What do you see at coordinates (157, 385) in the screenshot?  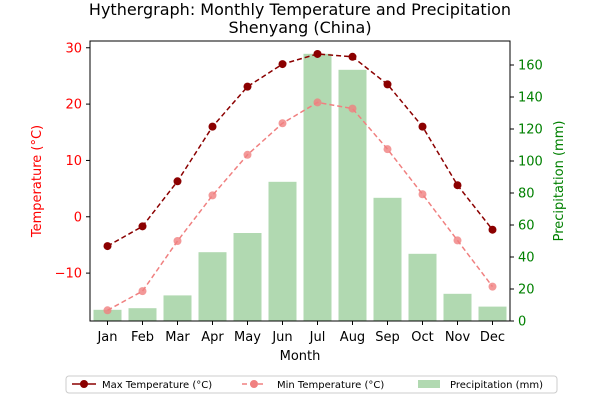 I see `legend-max-label: Max Temperature (°C)` at bounding box center [157, 385].